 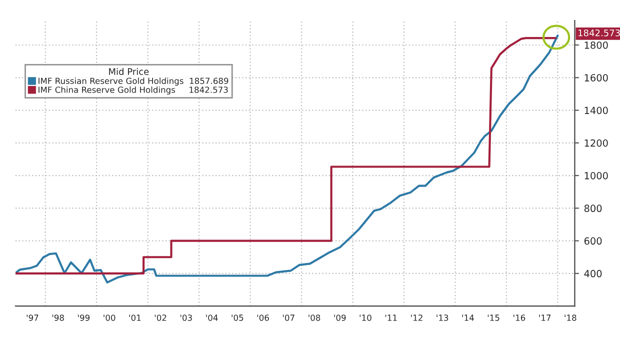 What do you see at coordinates (186, 317) in the screenshot?
I see `x-tick-label: '03` at bounding box center [186, 317].